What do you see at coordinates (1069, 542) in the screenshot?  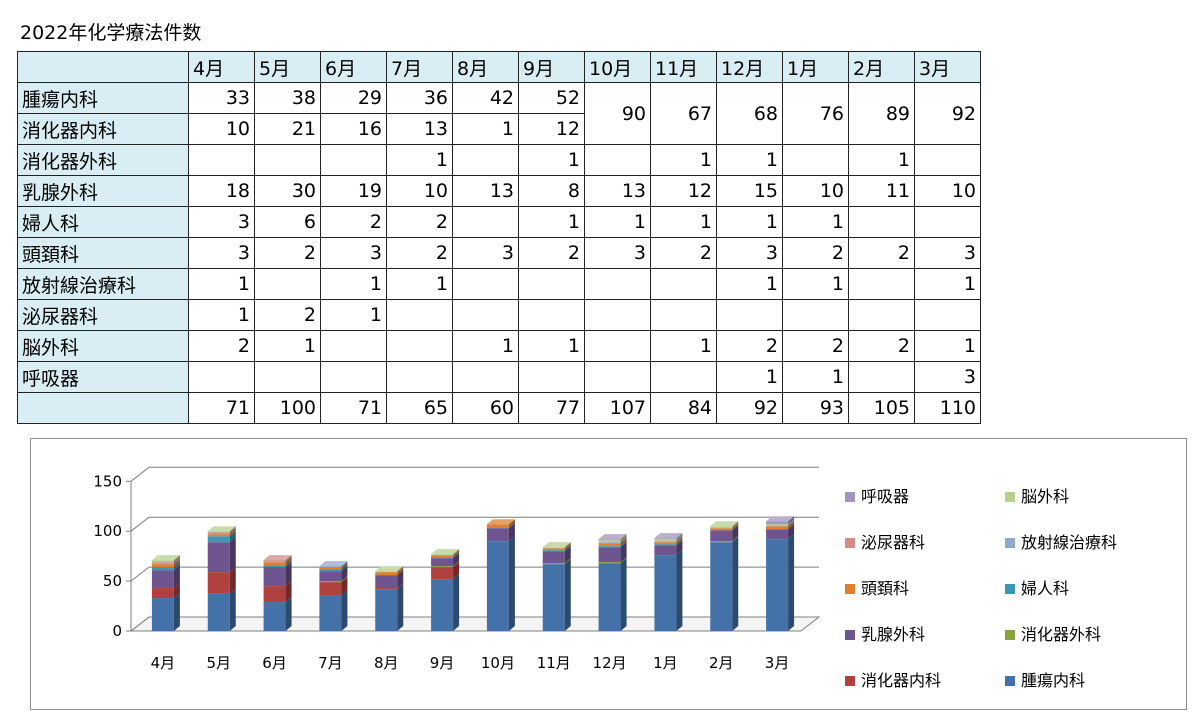 I see `legend-label: 放射線治療科` at bounding box center [1069, 542].